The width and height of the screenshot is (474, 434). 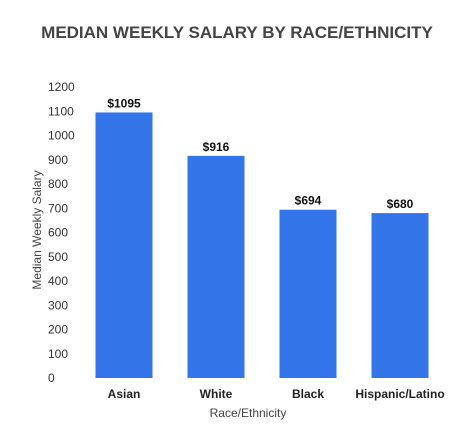 I want to click on bar-value-label: $916, so click(x=216, y=147).